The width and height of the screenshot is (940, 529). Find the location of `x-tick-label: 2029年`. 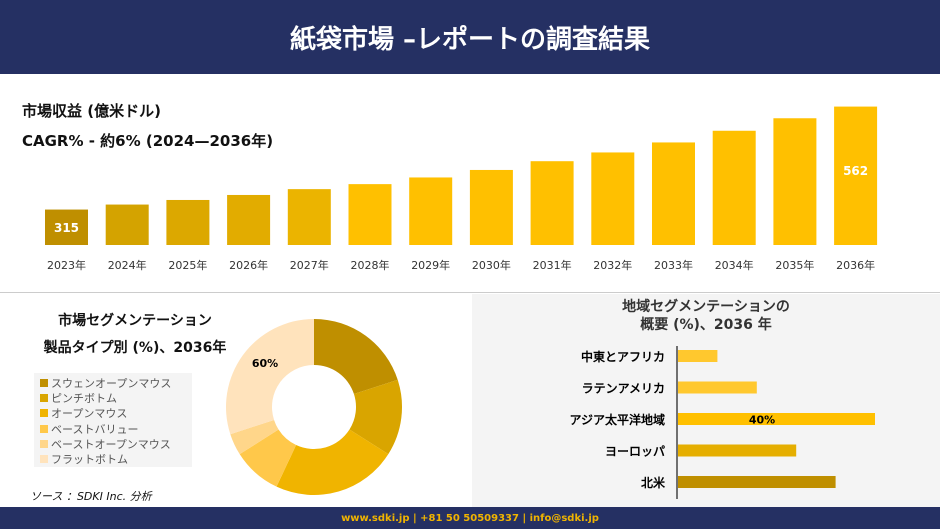

x-tick-label: 2029年 is located at coordinates (430, 265).